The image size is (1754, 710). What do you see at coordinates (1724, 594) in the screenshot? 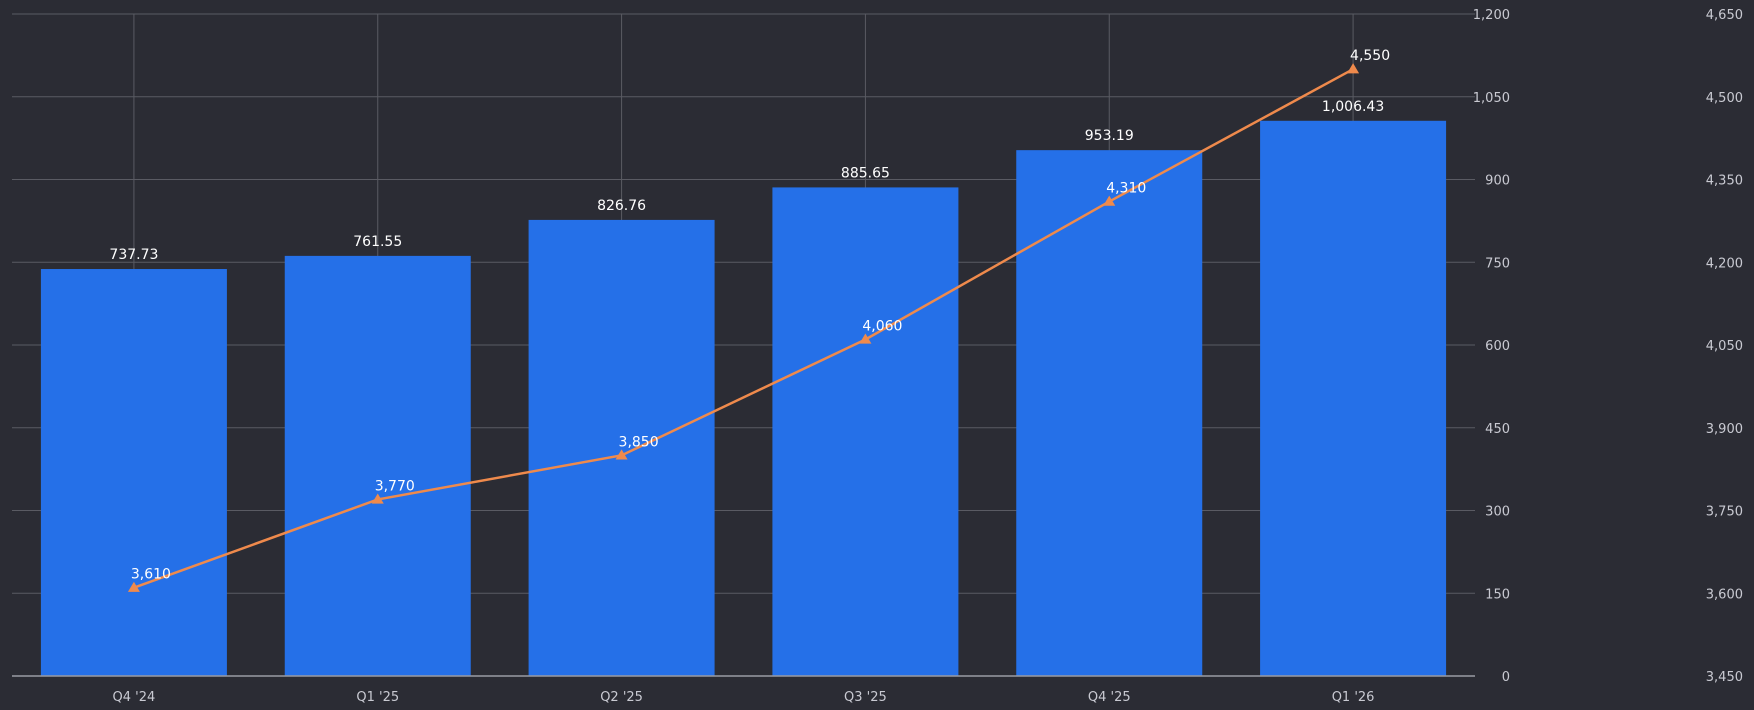
I see `right-axis-tick-label: 3,600` at bounding box center [1724, 594].